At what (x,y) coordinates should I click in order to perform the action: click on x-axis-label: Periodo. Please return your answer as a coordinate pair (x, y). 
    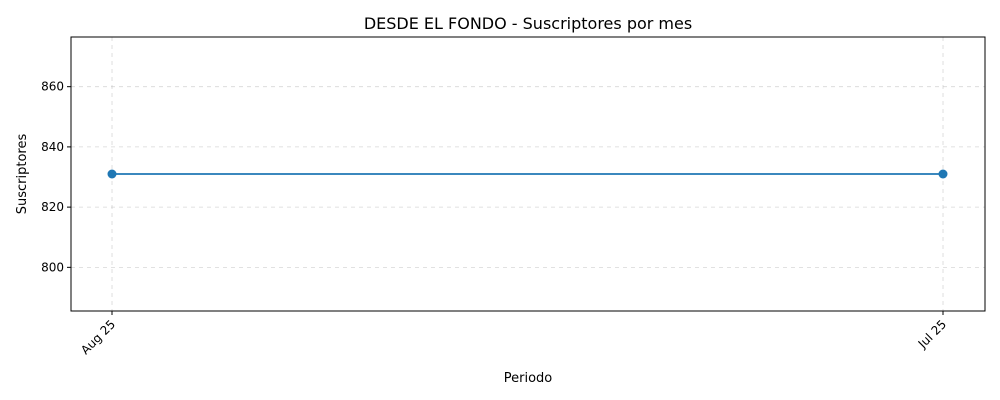
    Looking at the image, I should click on (528, 378).